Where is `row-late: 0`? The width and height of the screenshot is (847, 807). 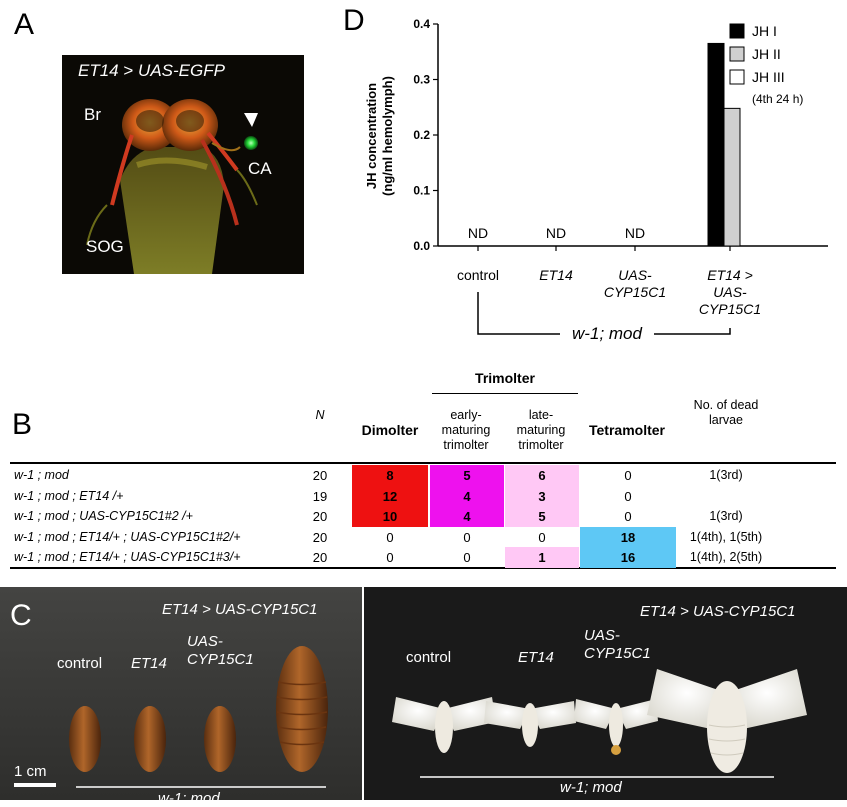
row-late: 0 is located at coordinates (542, 537).